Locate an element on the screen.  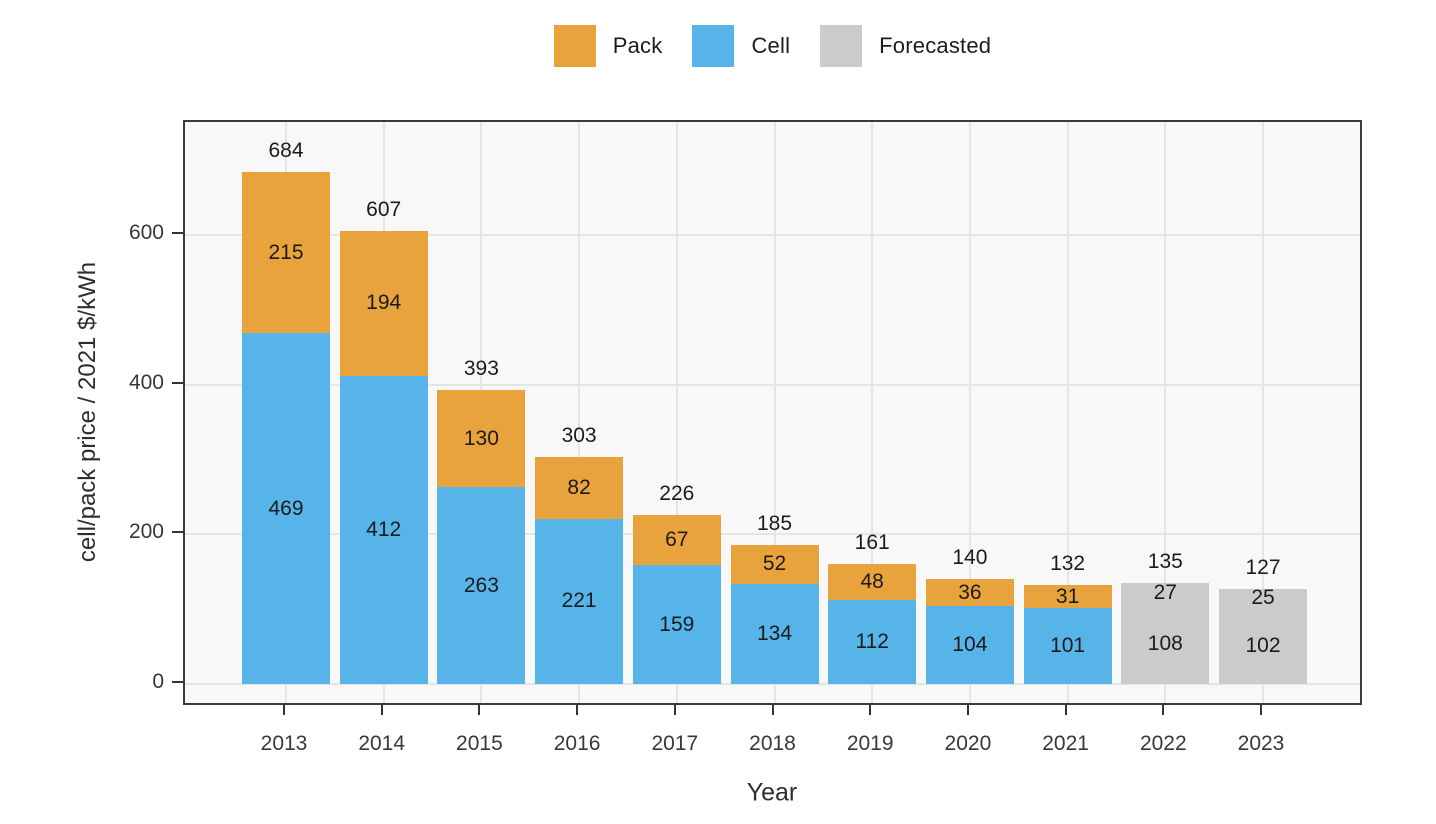
bar-value-cell: 112 is located at coordinates (872, 642).